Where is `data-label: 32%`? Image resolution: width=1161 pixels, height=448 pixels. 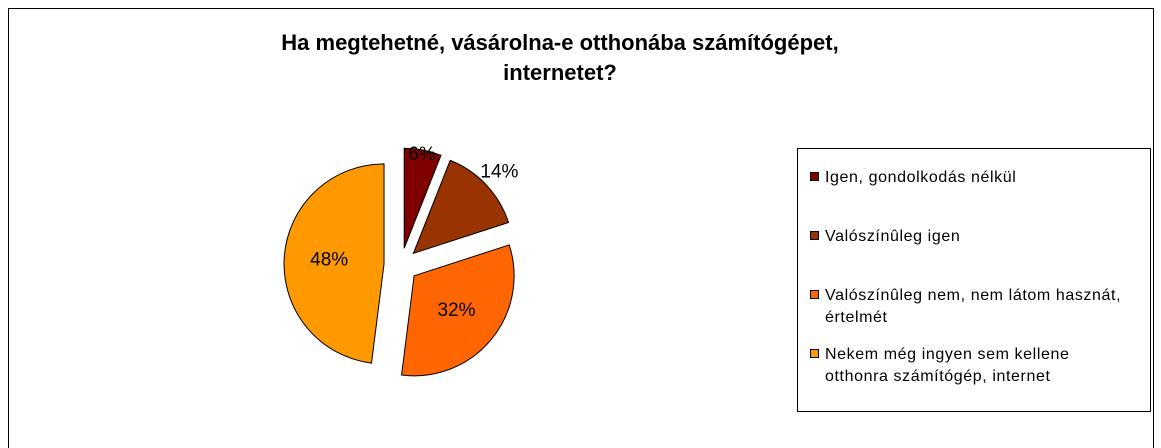
data-label: 32% is located at coordinates (456, 310).